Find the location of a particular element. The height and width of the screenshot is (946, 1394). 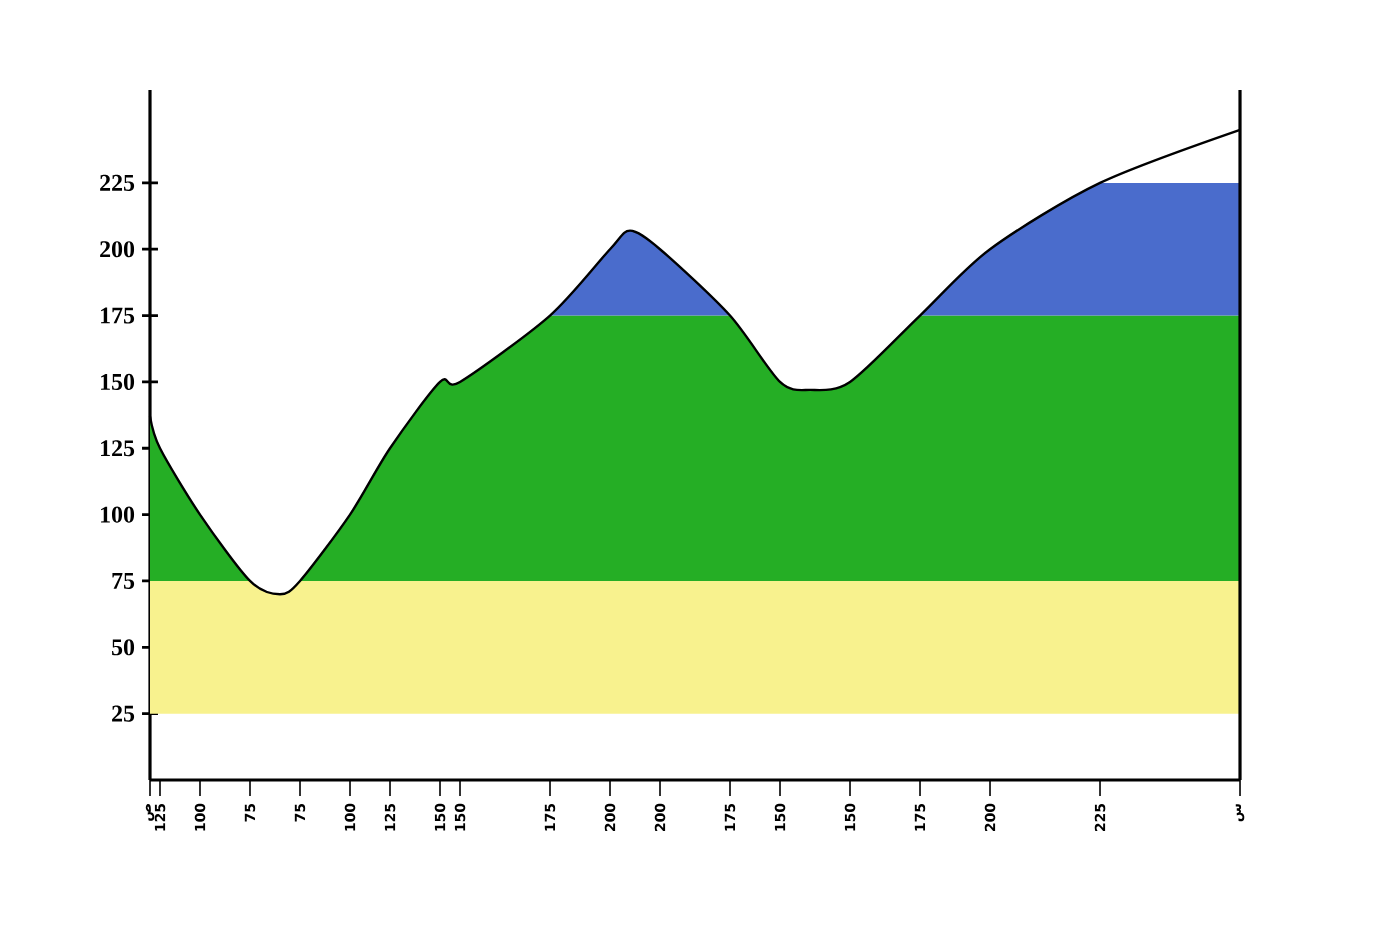

y-tick-label: 100 is located at coordinates (118, 514).